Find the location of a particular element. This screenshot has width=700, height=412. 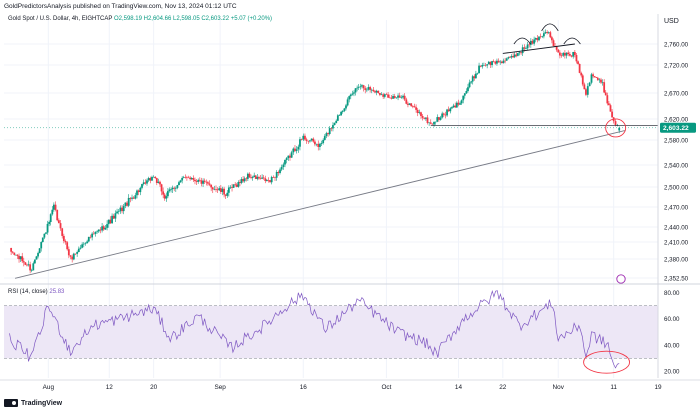

time-tick-label: Aug is located at coordinates (49, 387).